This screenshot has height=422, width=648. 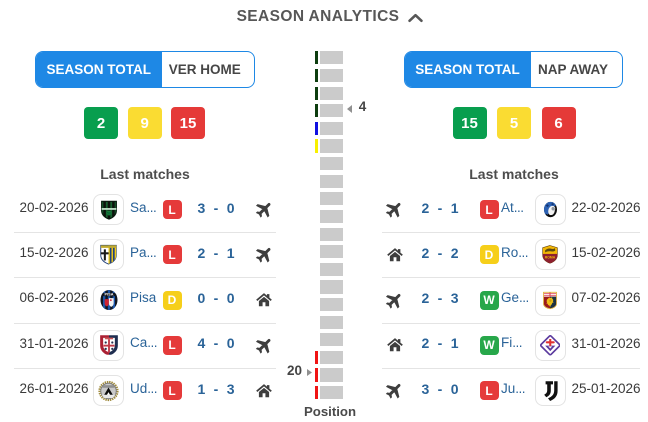 What do you see at coordinates (108, 295) in the screenshot?
I see `svg-text: PISA` at bounding box center [108, 295].